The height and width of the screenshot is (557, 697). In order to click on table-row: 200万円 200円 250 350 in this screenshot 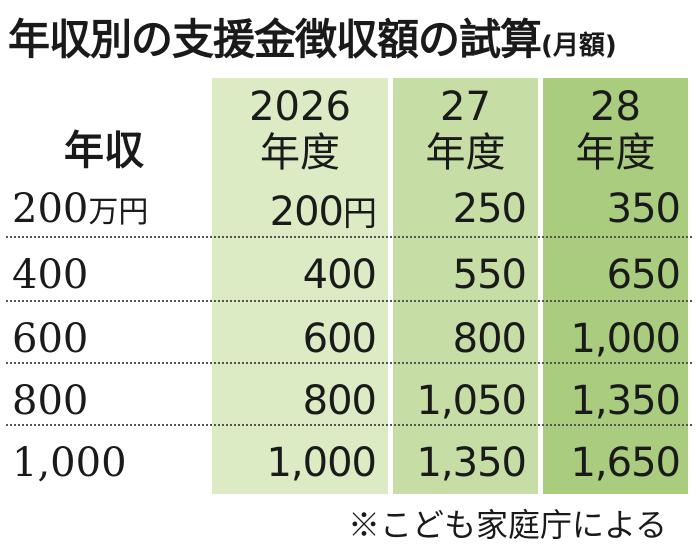, I will do `click(348, 212)`.